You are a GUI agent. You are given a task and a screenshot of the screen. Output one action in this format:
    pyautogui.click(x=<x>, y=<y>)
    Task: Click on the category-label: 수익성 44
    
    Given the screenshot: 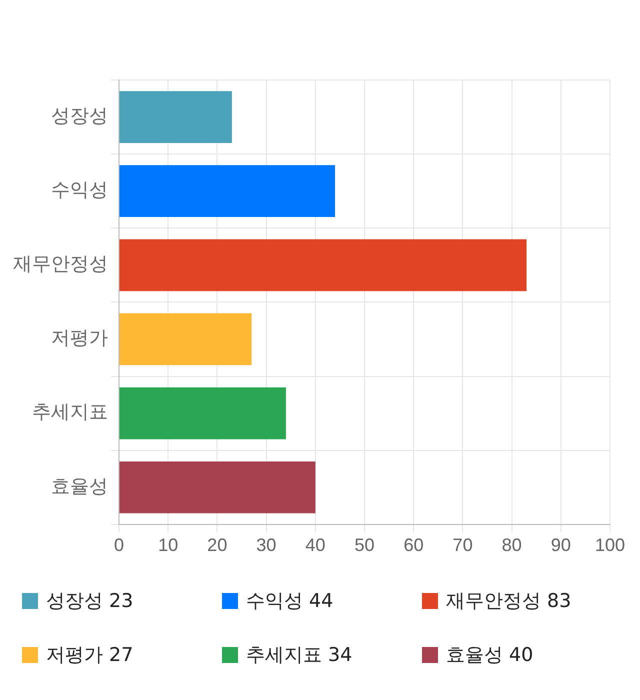 What is the action you would take?
    pyautogui.click(x=290, y=601)
    